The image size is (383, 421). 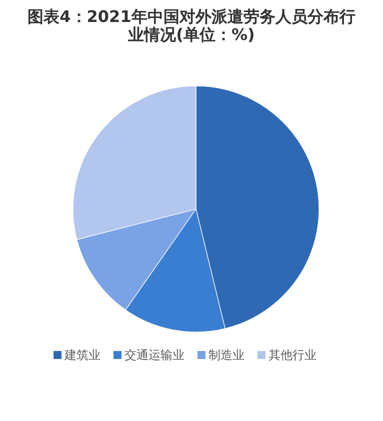 What do you see at coordinates (192, 25) in the screenshot?
I see `chart-title: 图表4：2021年中国对外派遣劳务人员分布行业情况(单位：%)` at bounding box center [192, 25].